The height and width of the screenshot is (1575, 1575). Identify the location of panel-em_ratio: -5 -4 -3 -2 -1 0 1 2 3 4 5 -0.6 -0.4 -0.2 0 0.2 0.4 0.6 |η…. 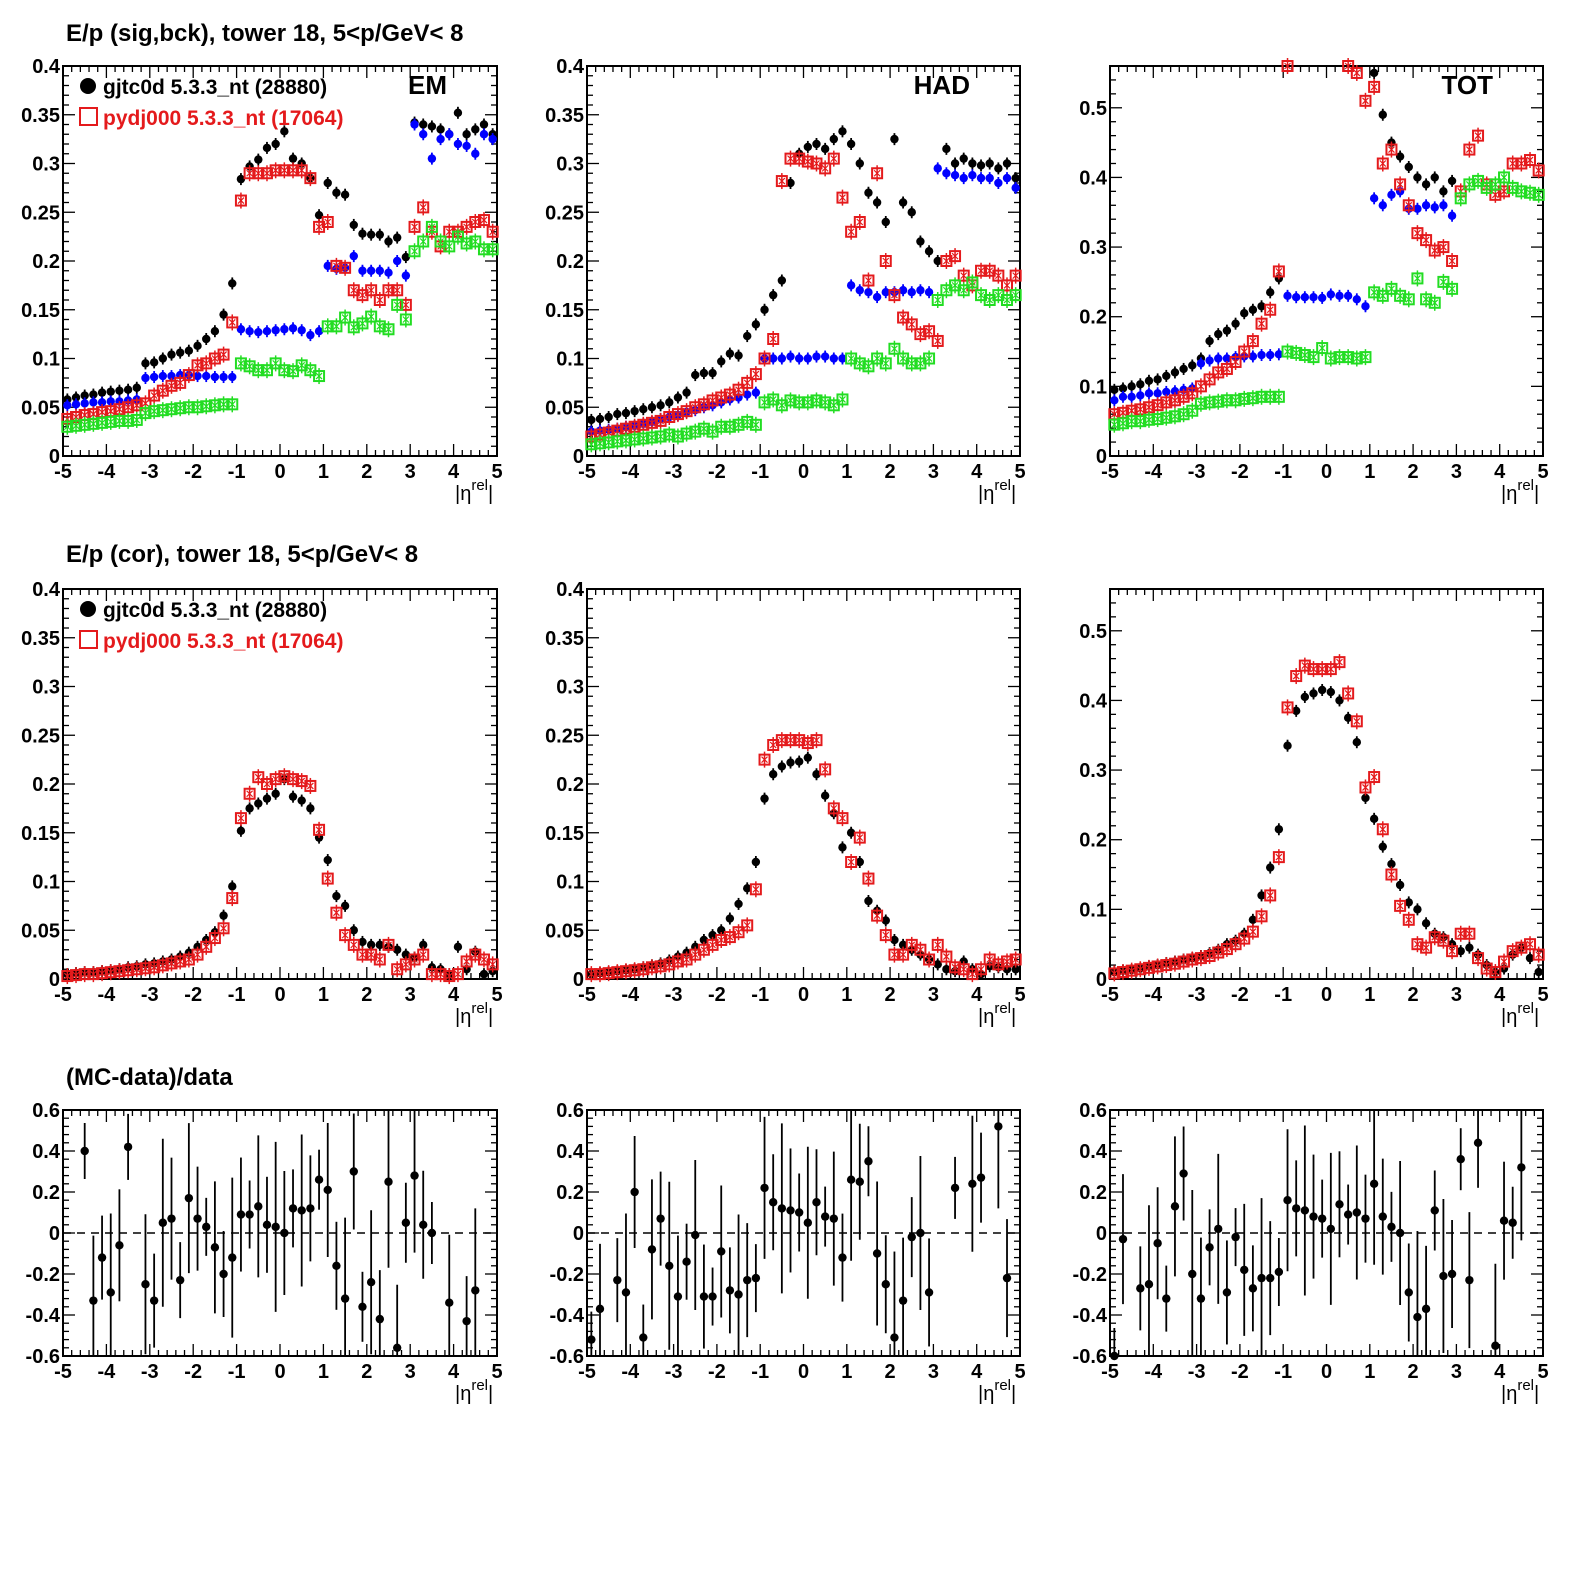
(264, 1252).